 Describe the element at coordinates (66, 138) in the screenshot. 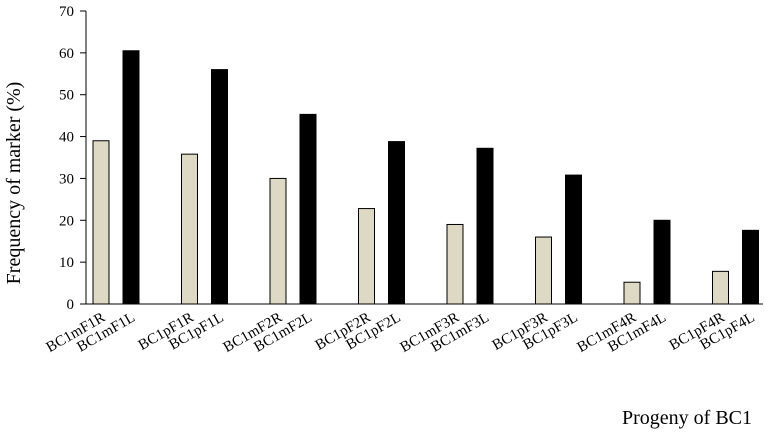

I see `y-tick-label: 40` at that location.